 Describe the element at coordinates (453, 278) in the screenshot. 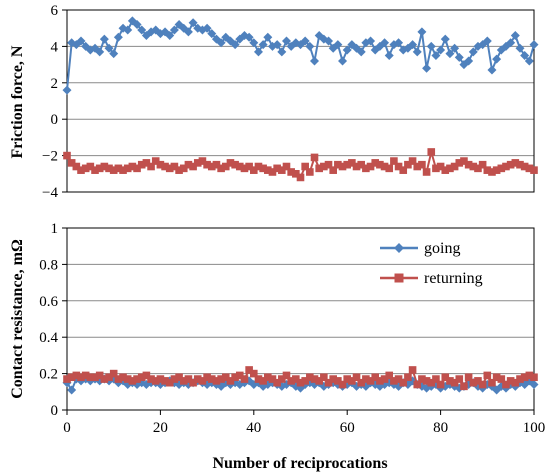

I see `legend-returning-label: returning` at that location.